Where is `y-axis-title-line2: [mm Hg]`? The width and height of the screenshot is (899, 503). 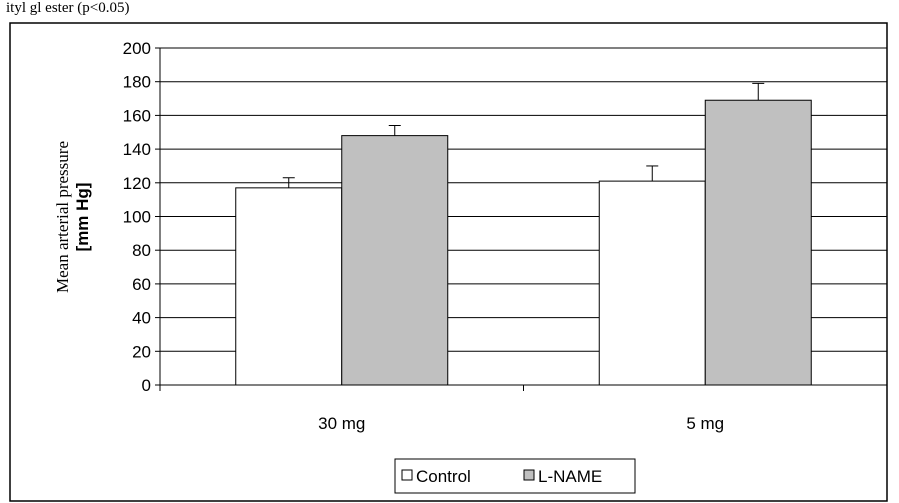
y-axis-title-line2: [mm Hg] is located at coordinates (82, 217).